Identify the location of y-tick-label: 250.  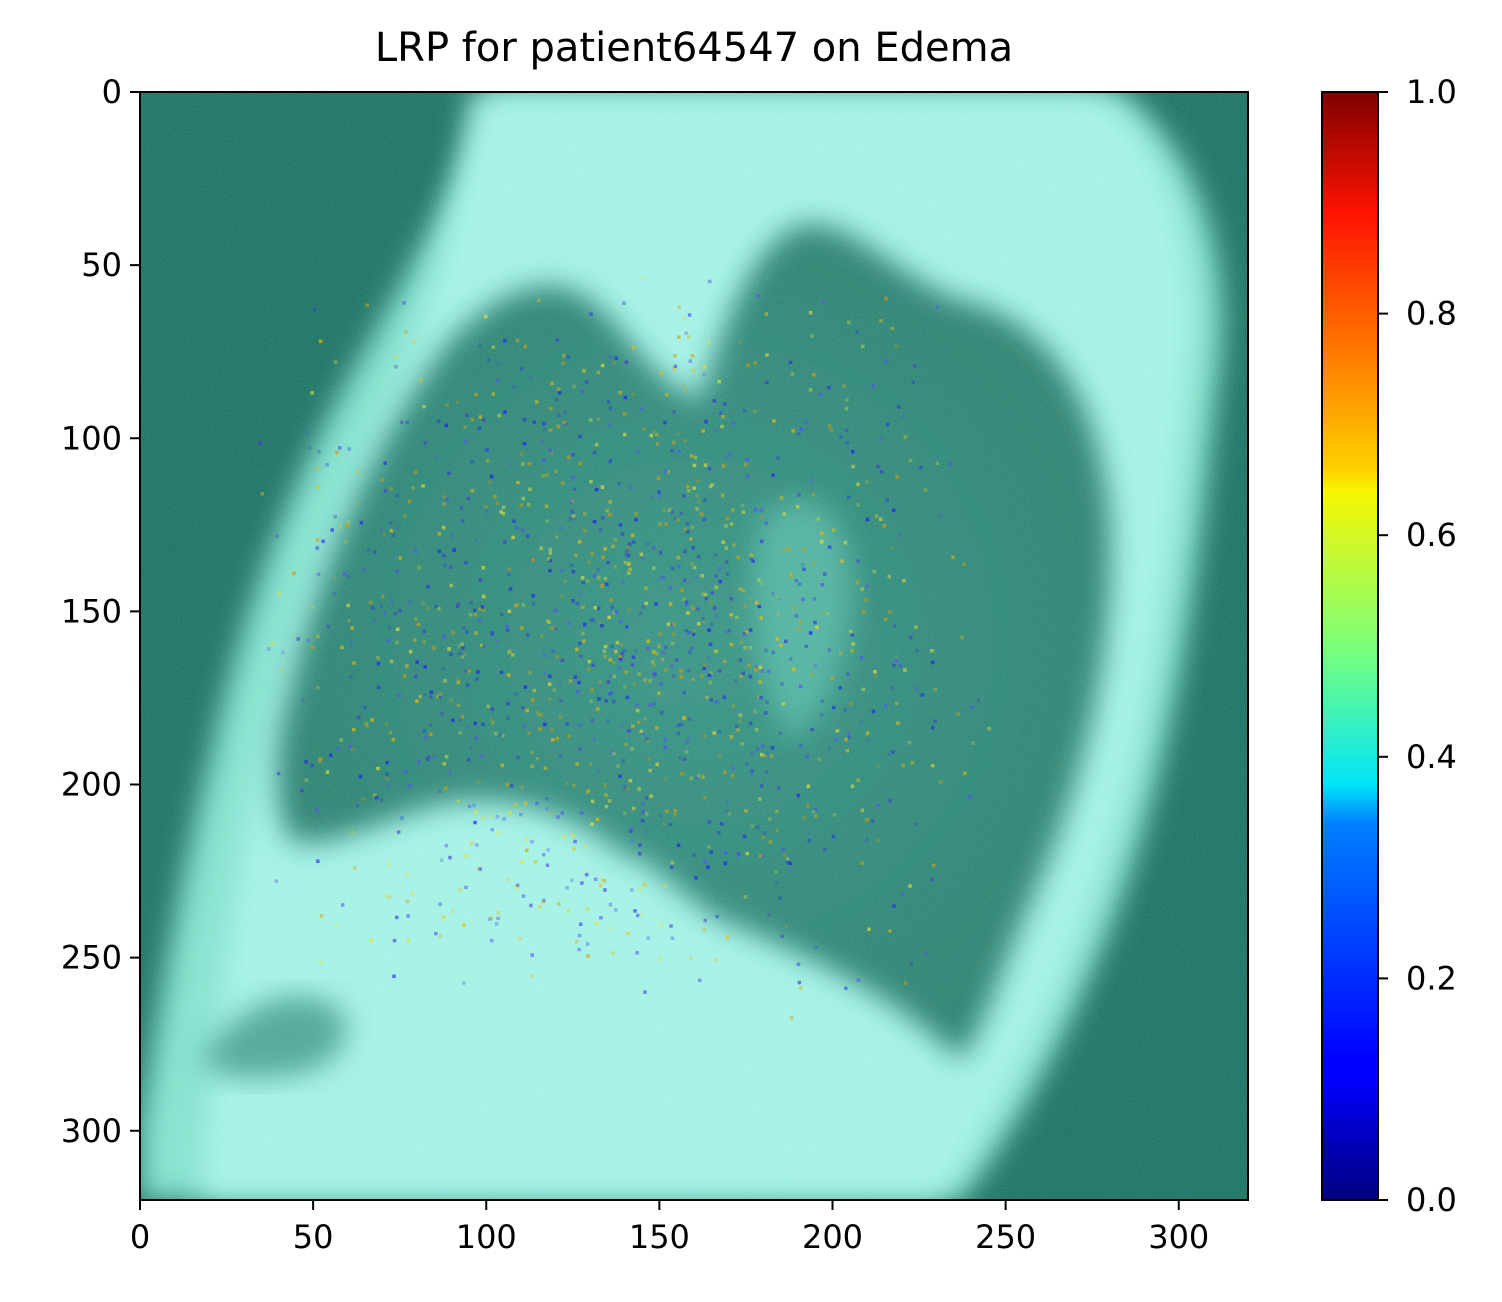
(91, 958).